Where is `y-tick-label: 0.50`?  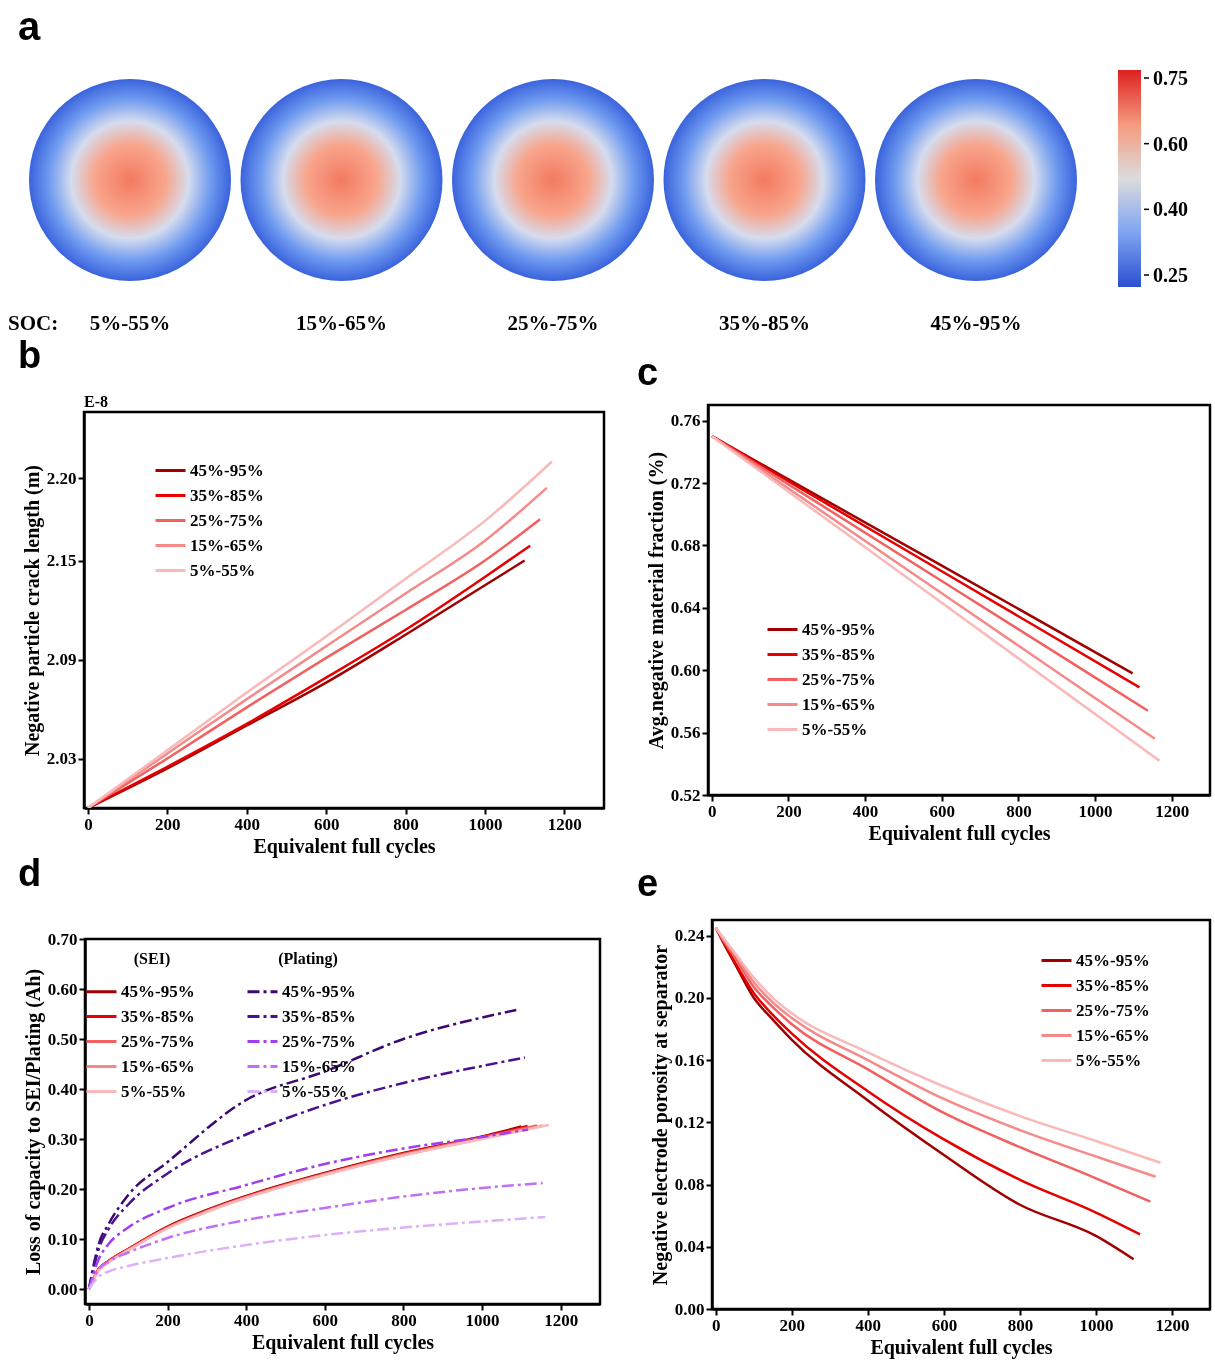
y-tick-label: 0.50 is located at coordinates (62, 1039).